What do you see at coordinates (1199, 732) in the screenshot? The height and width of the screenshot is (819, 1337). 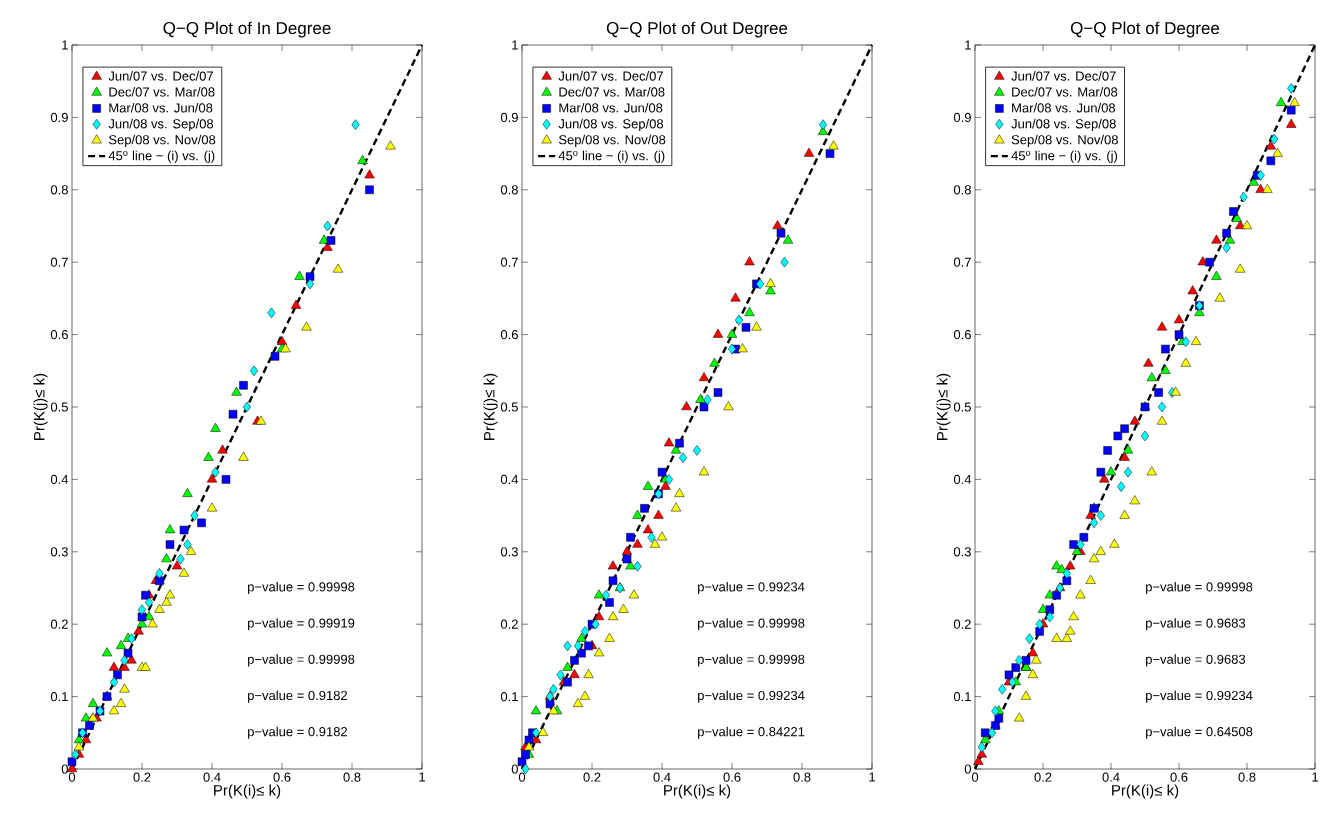 I see `annotation: p−value = 0.64508` at bounding box center [1199, 732].